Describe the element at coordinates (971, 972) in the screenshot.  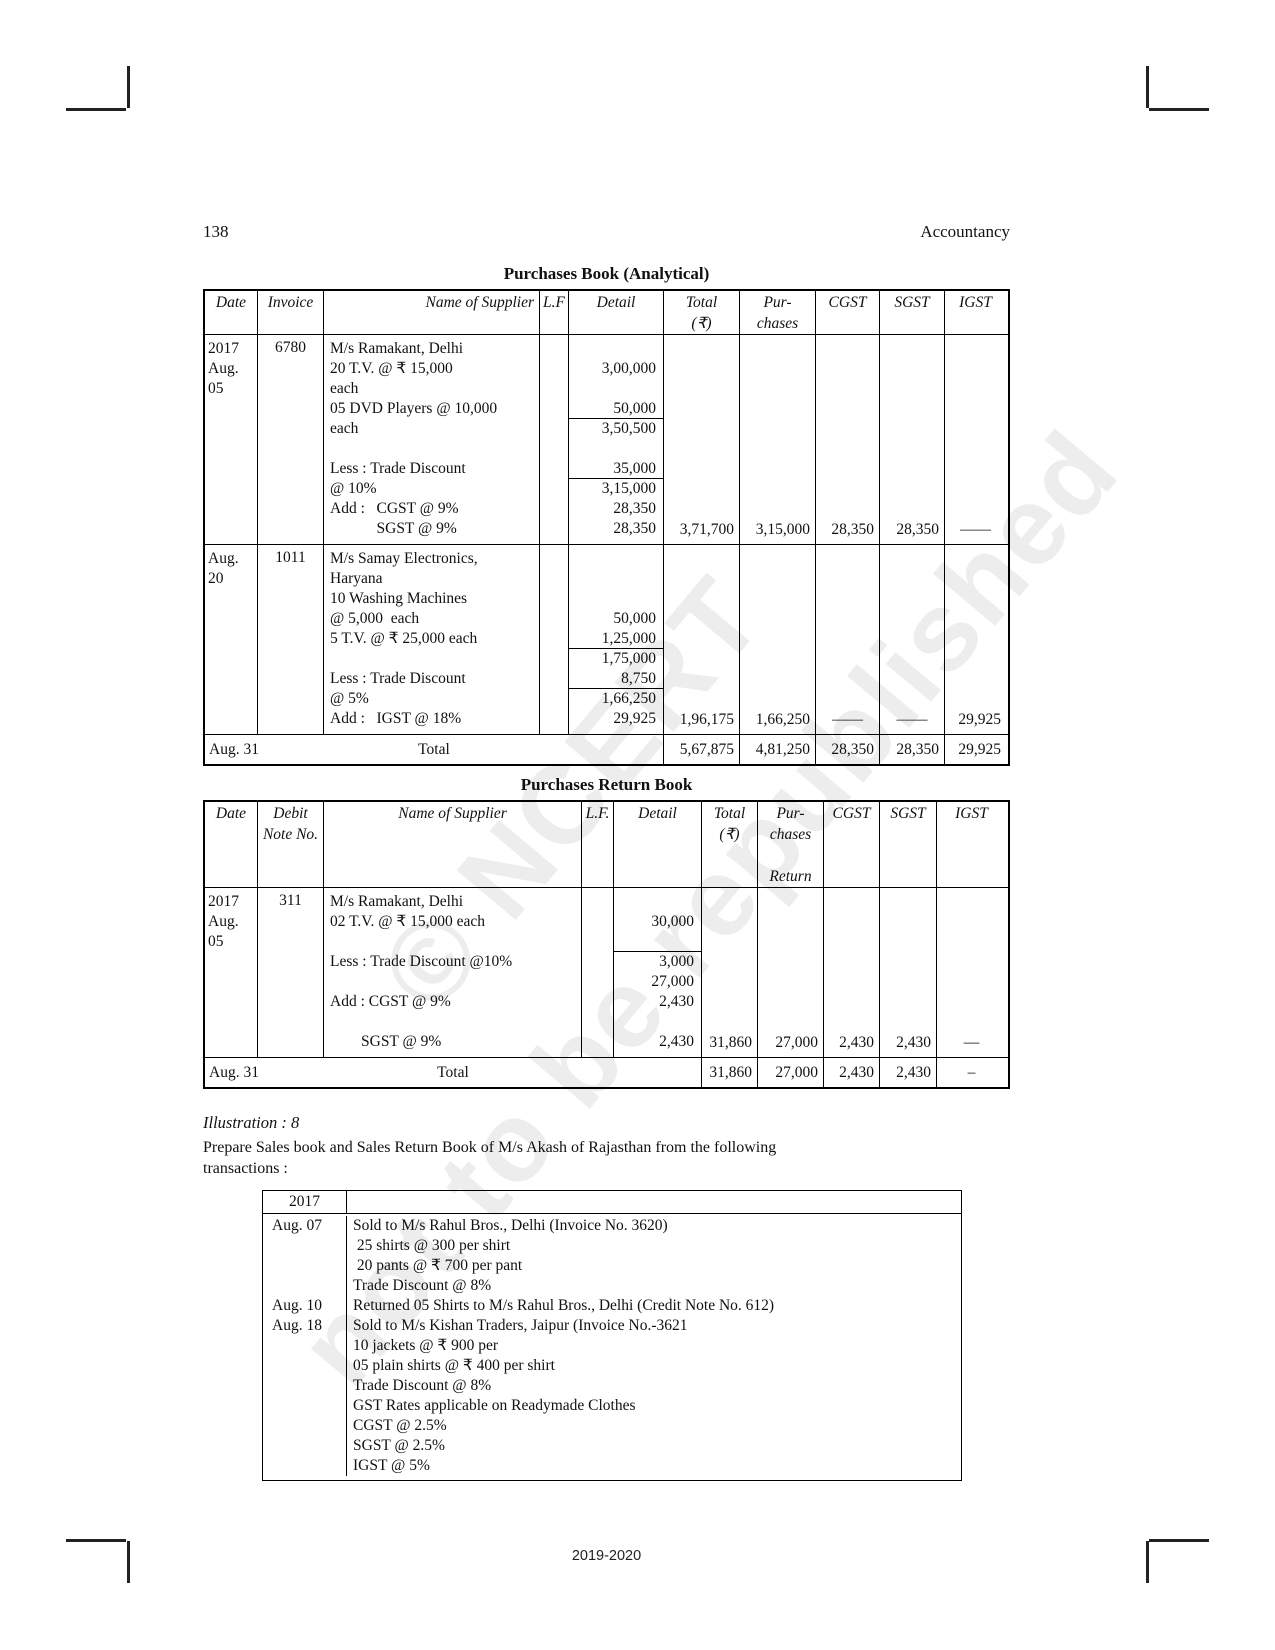
I see `igst-cell: —` at that location.